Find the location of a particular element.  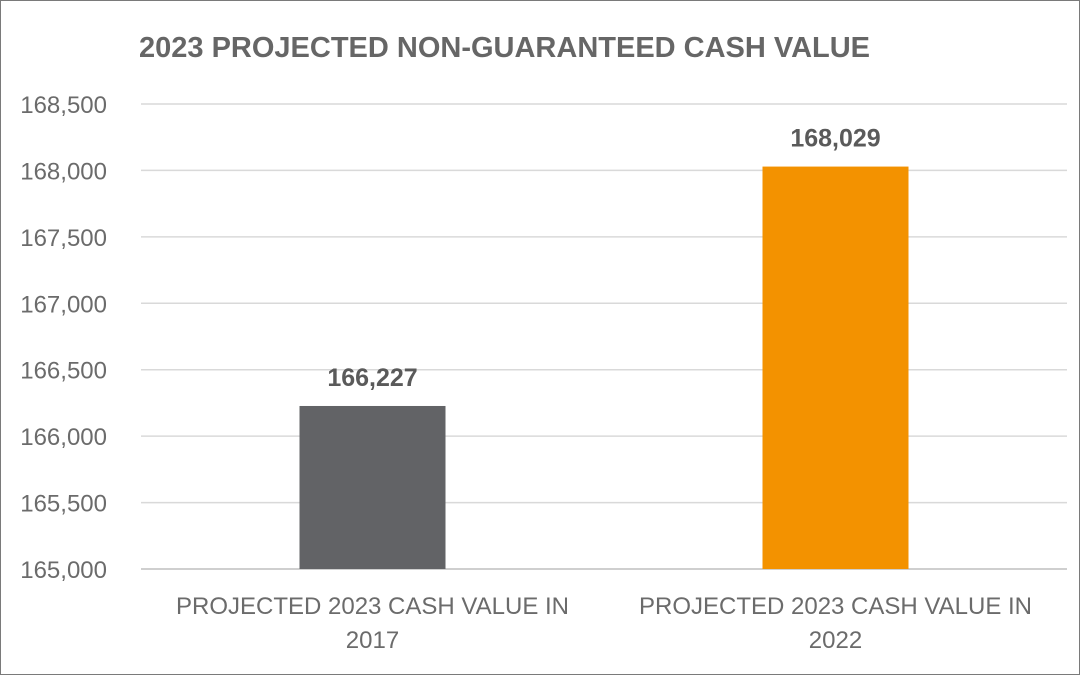

y-tick-label: 168,000 is located at coordinates (63, 171).